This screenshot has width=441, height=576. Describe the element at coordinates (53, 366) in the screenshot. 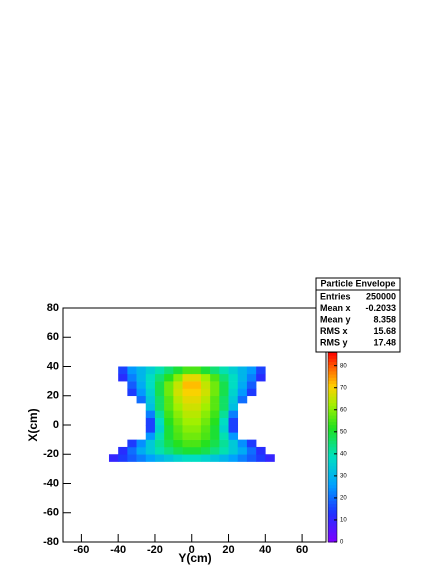

I see `y-tick-label: 40` at that location.